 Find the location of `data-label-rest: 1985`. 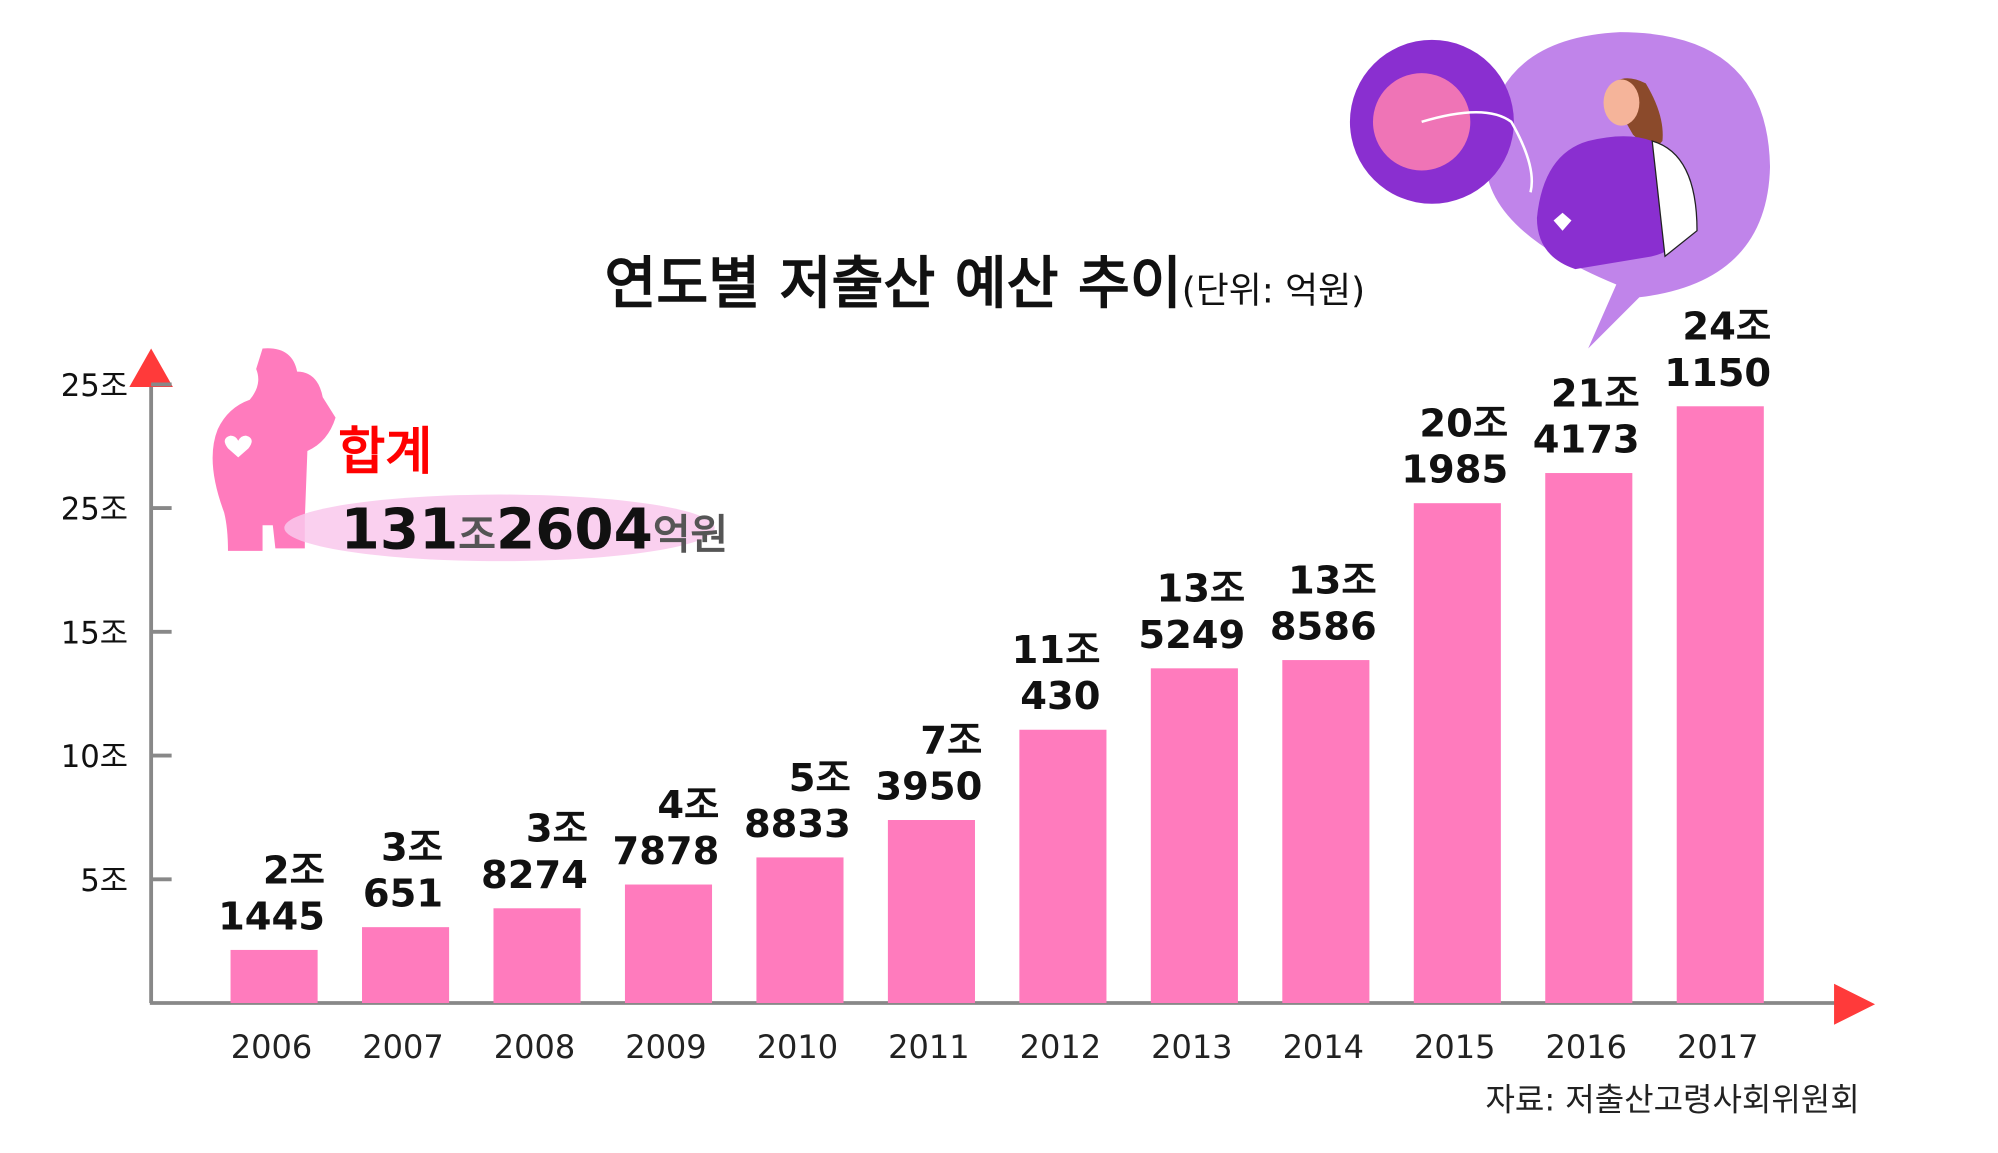

data-label-rest: 1985 is located at coordinates (1454, 470).